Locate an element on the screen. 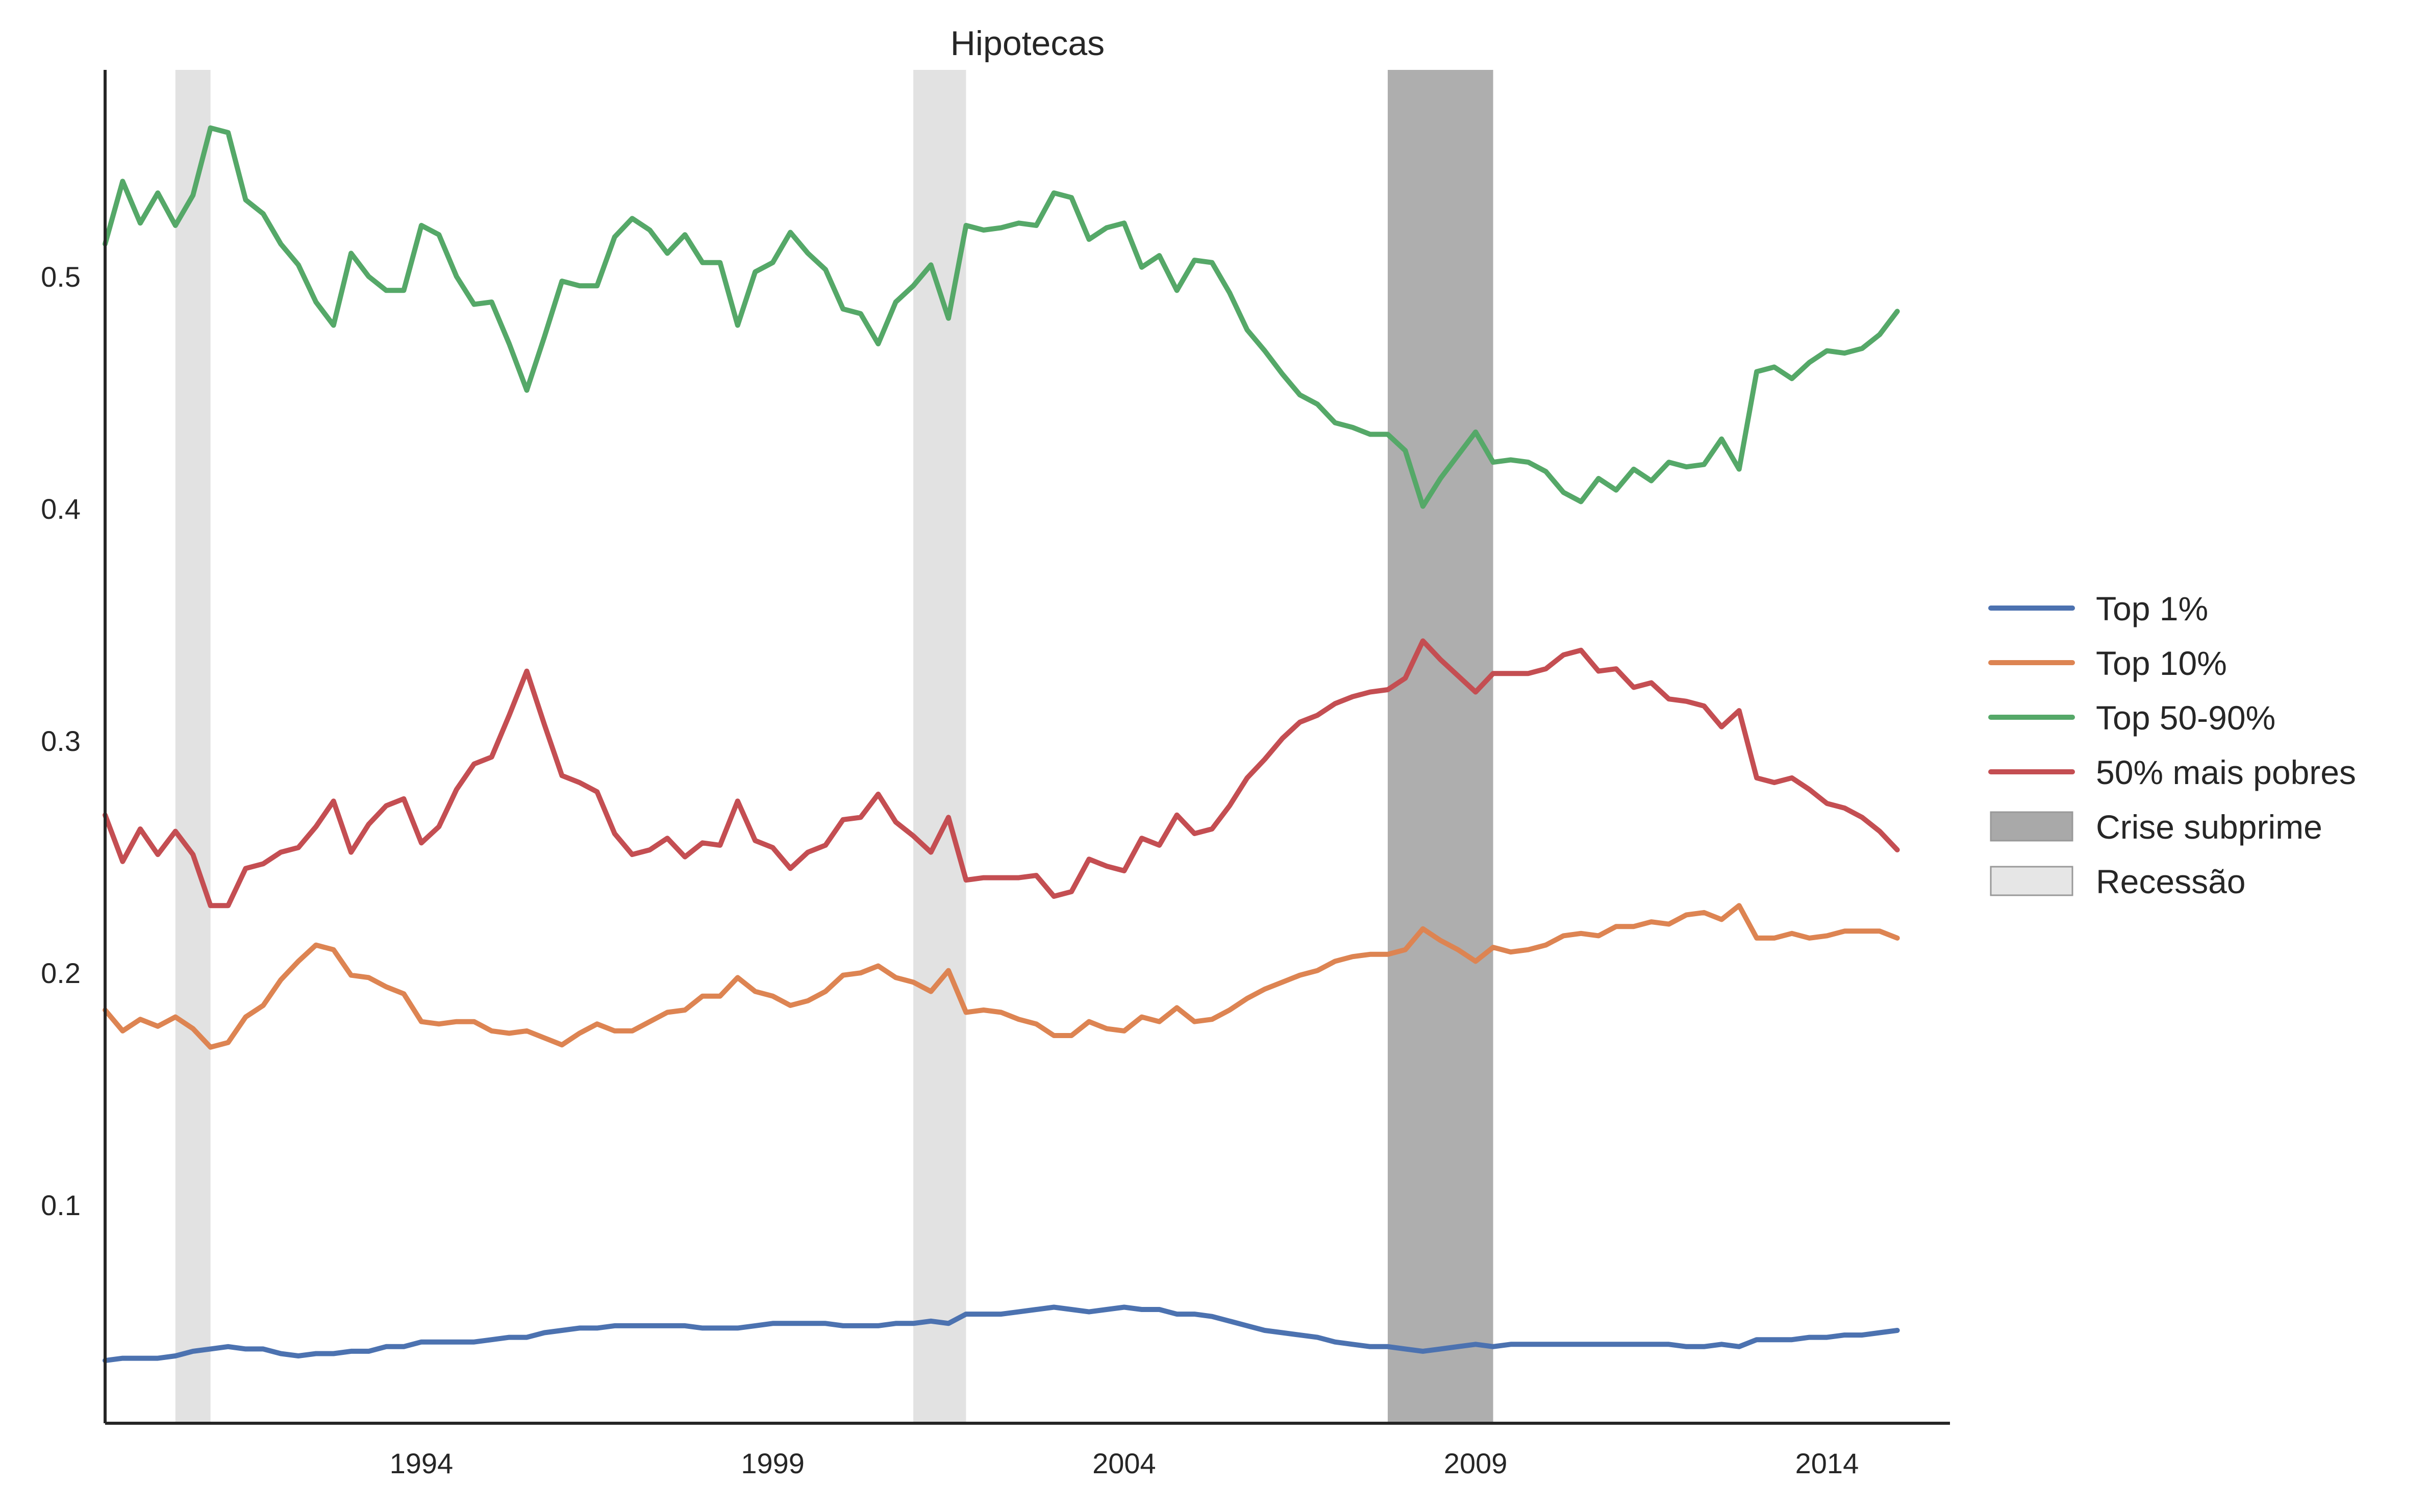 The image size is (2427, 1512). legend-item-crise-subprime: Crise subprime is located at coordinates (2156, 827).